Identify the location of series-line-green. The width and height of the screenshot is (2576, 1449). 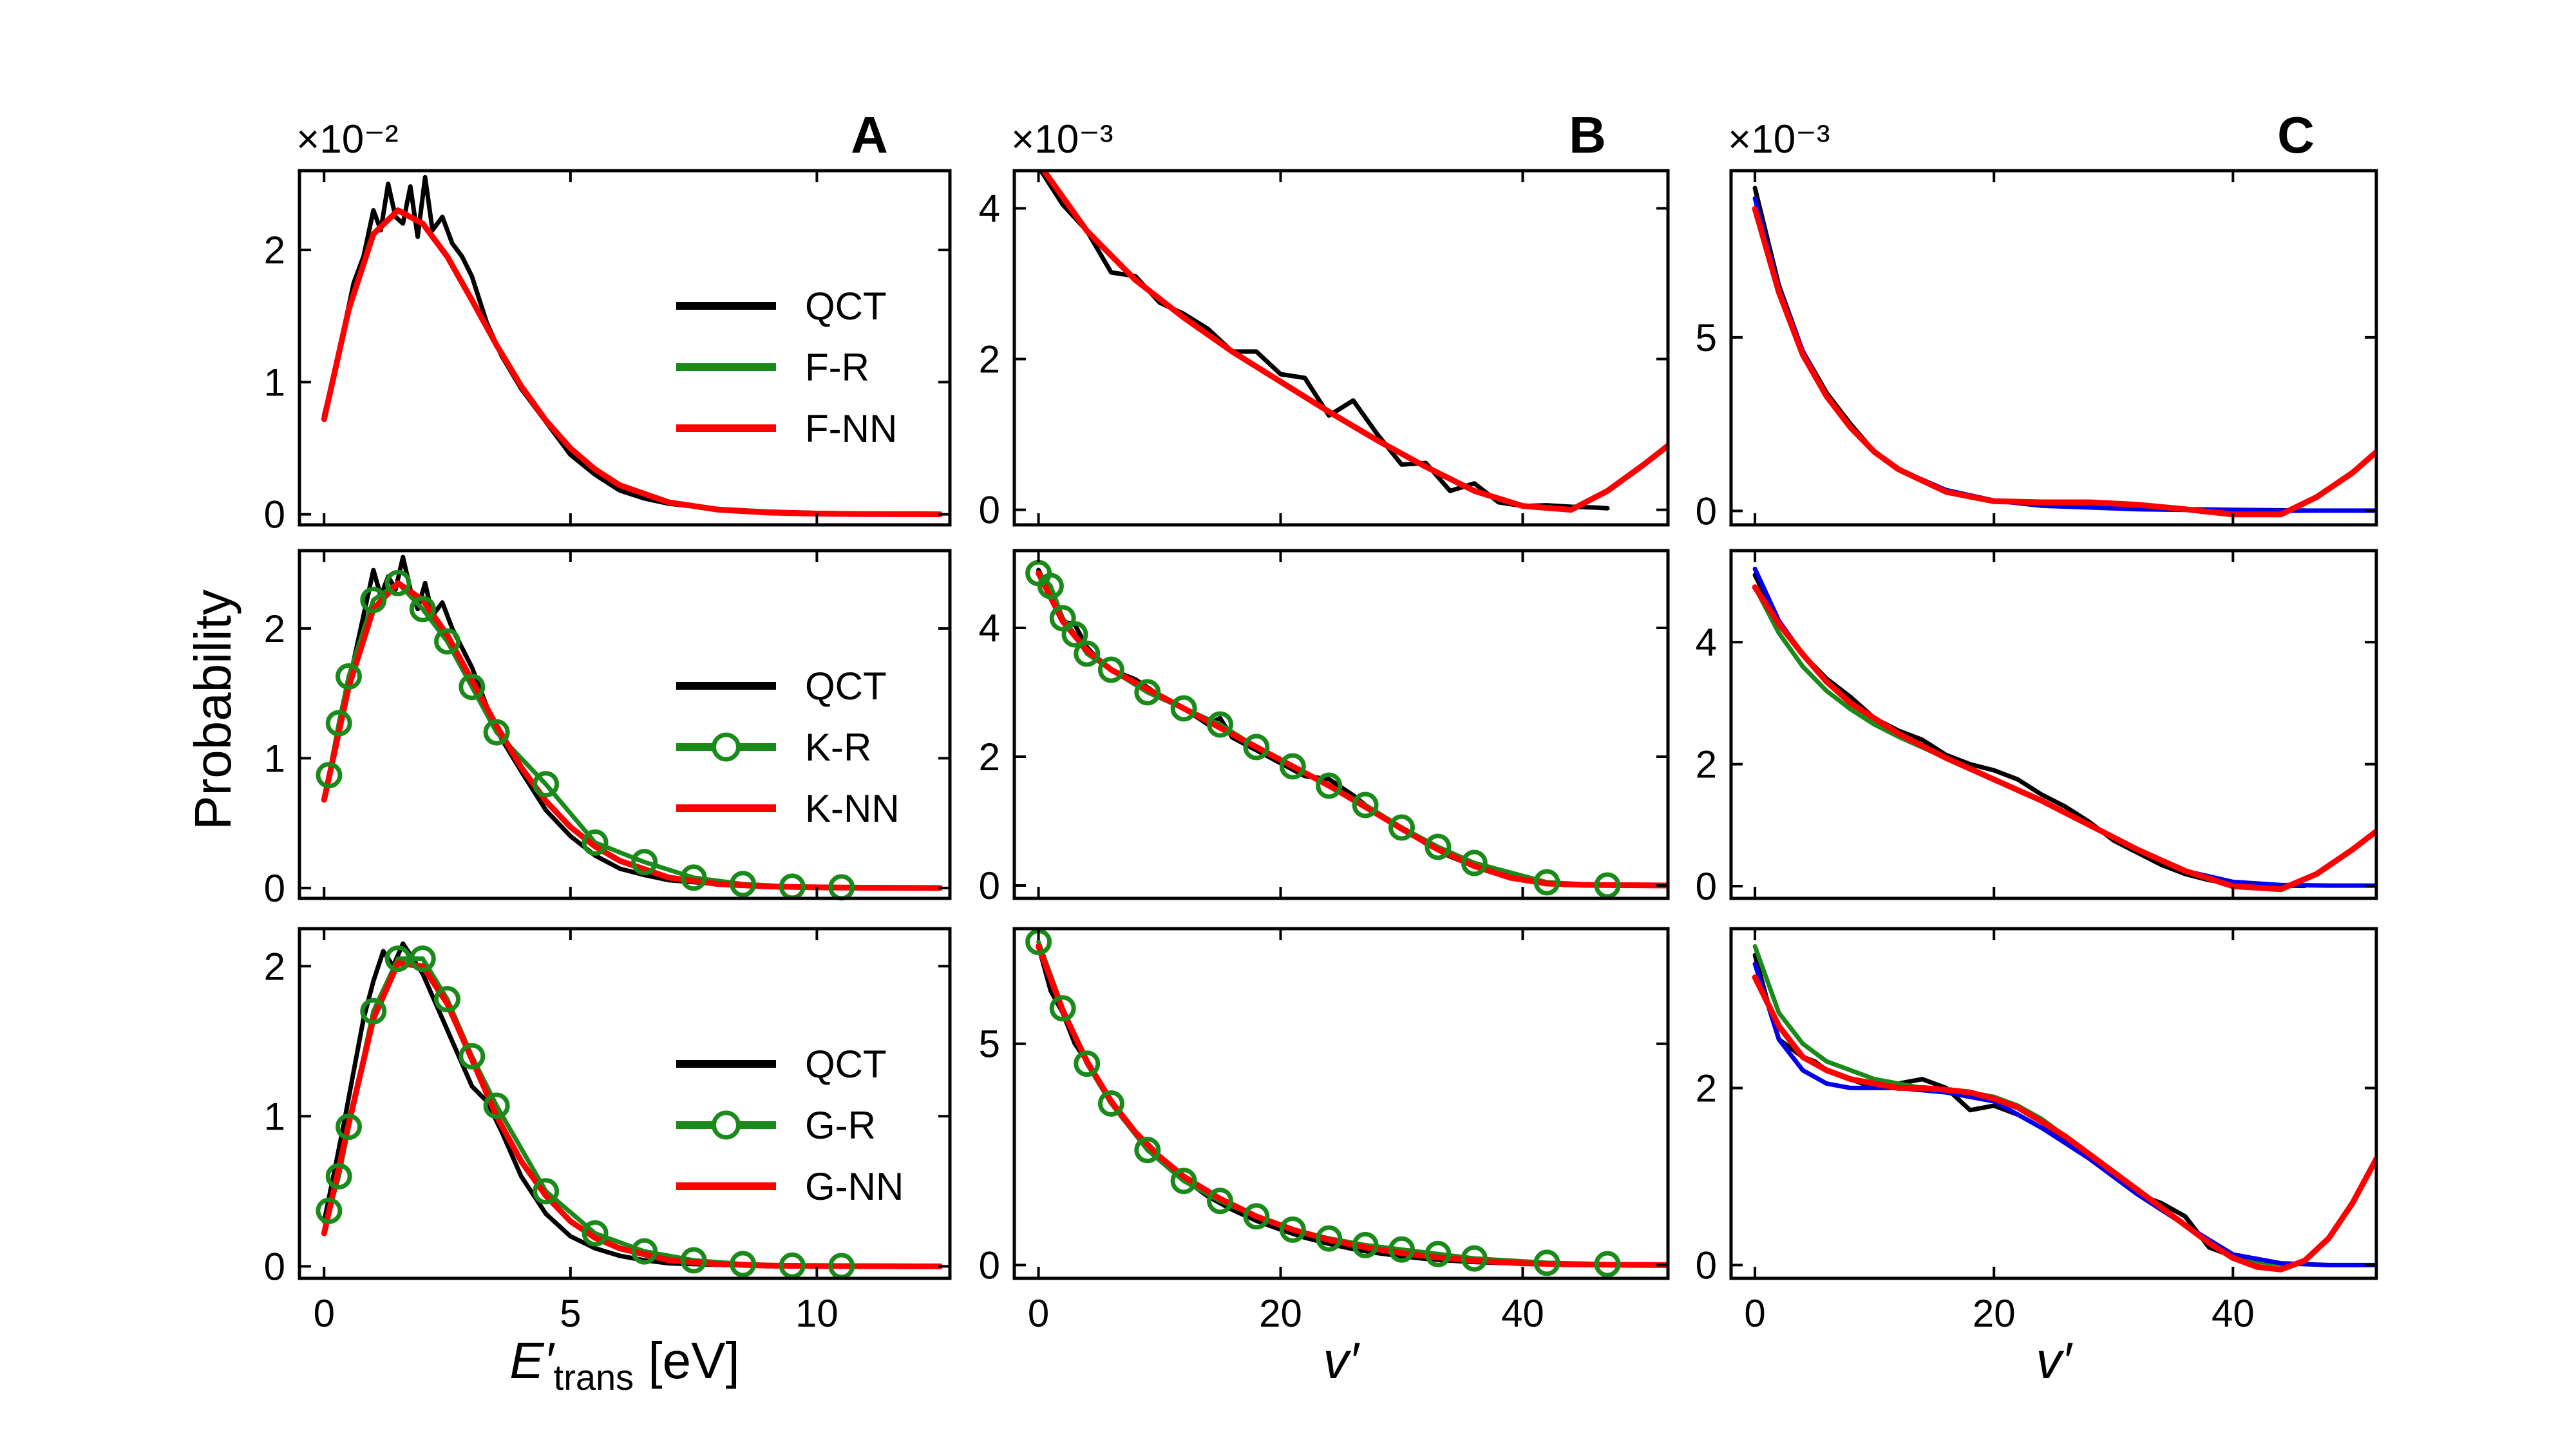
(2018, 737).